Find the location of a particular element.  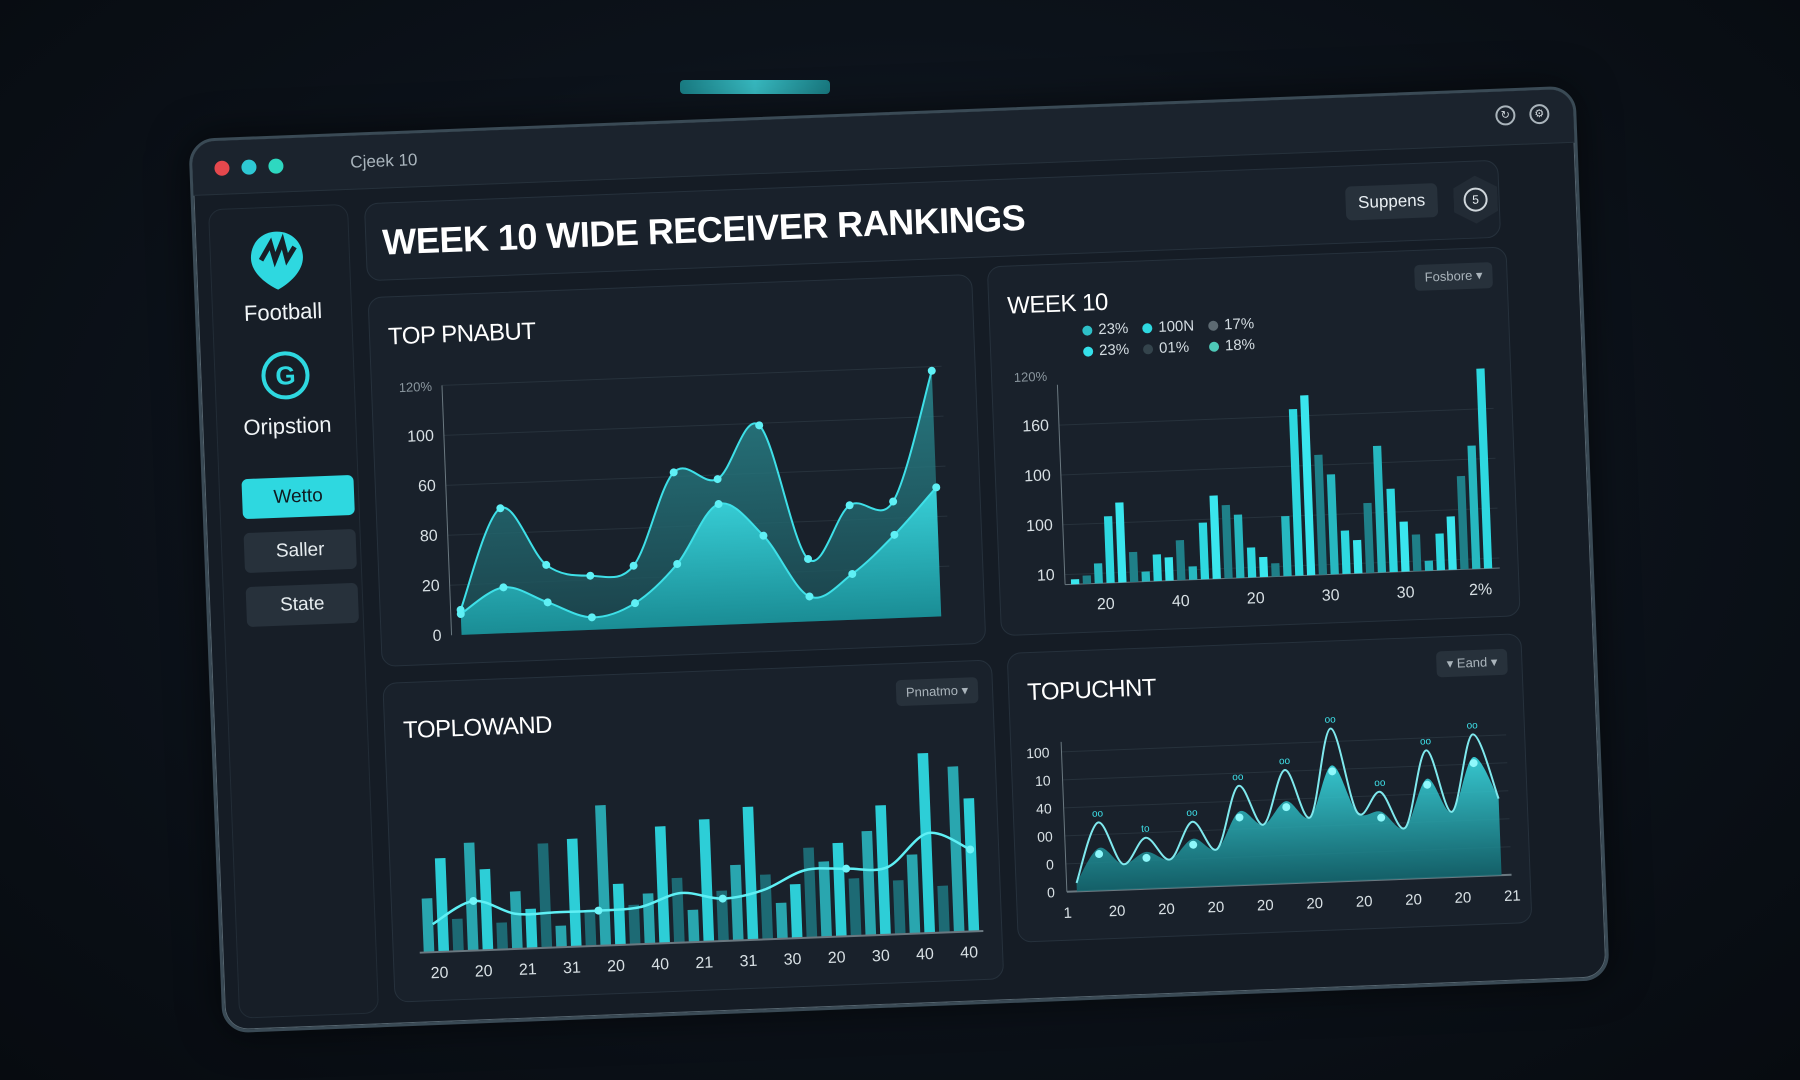

dropdown-label: Fosbore is located at coordinates (1448, 276).